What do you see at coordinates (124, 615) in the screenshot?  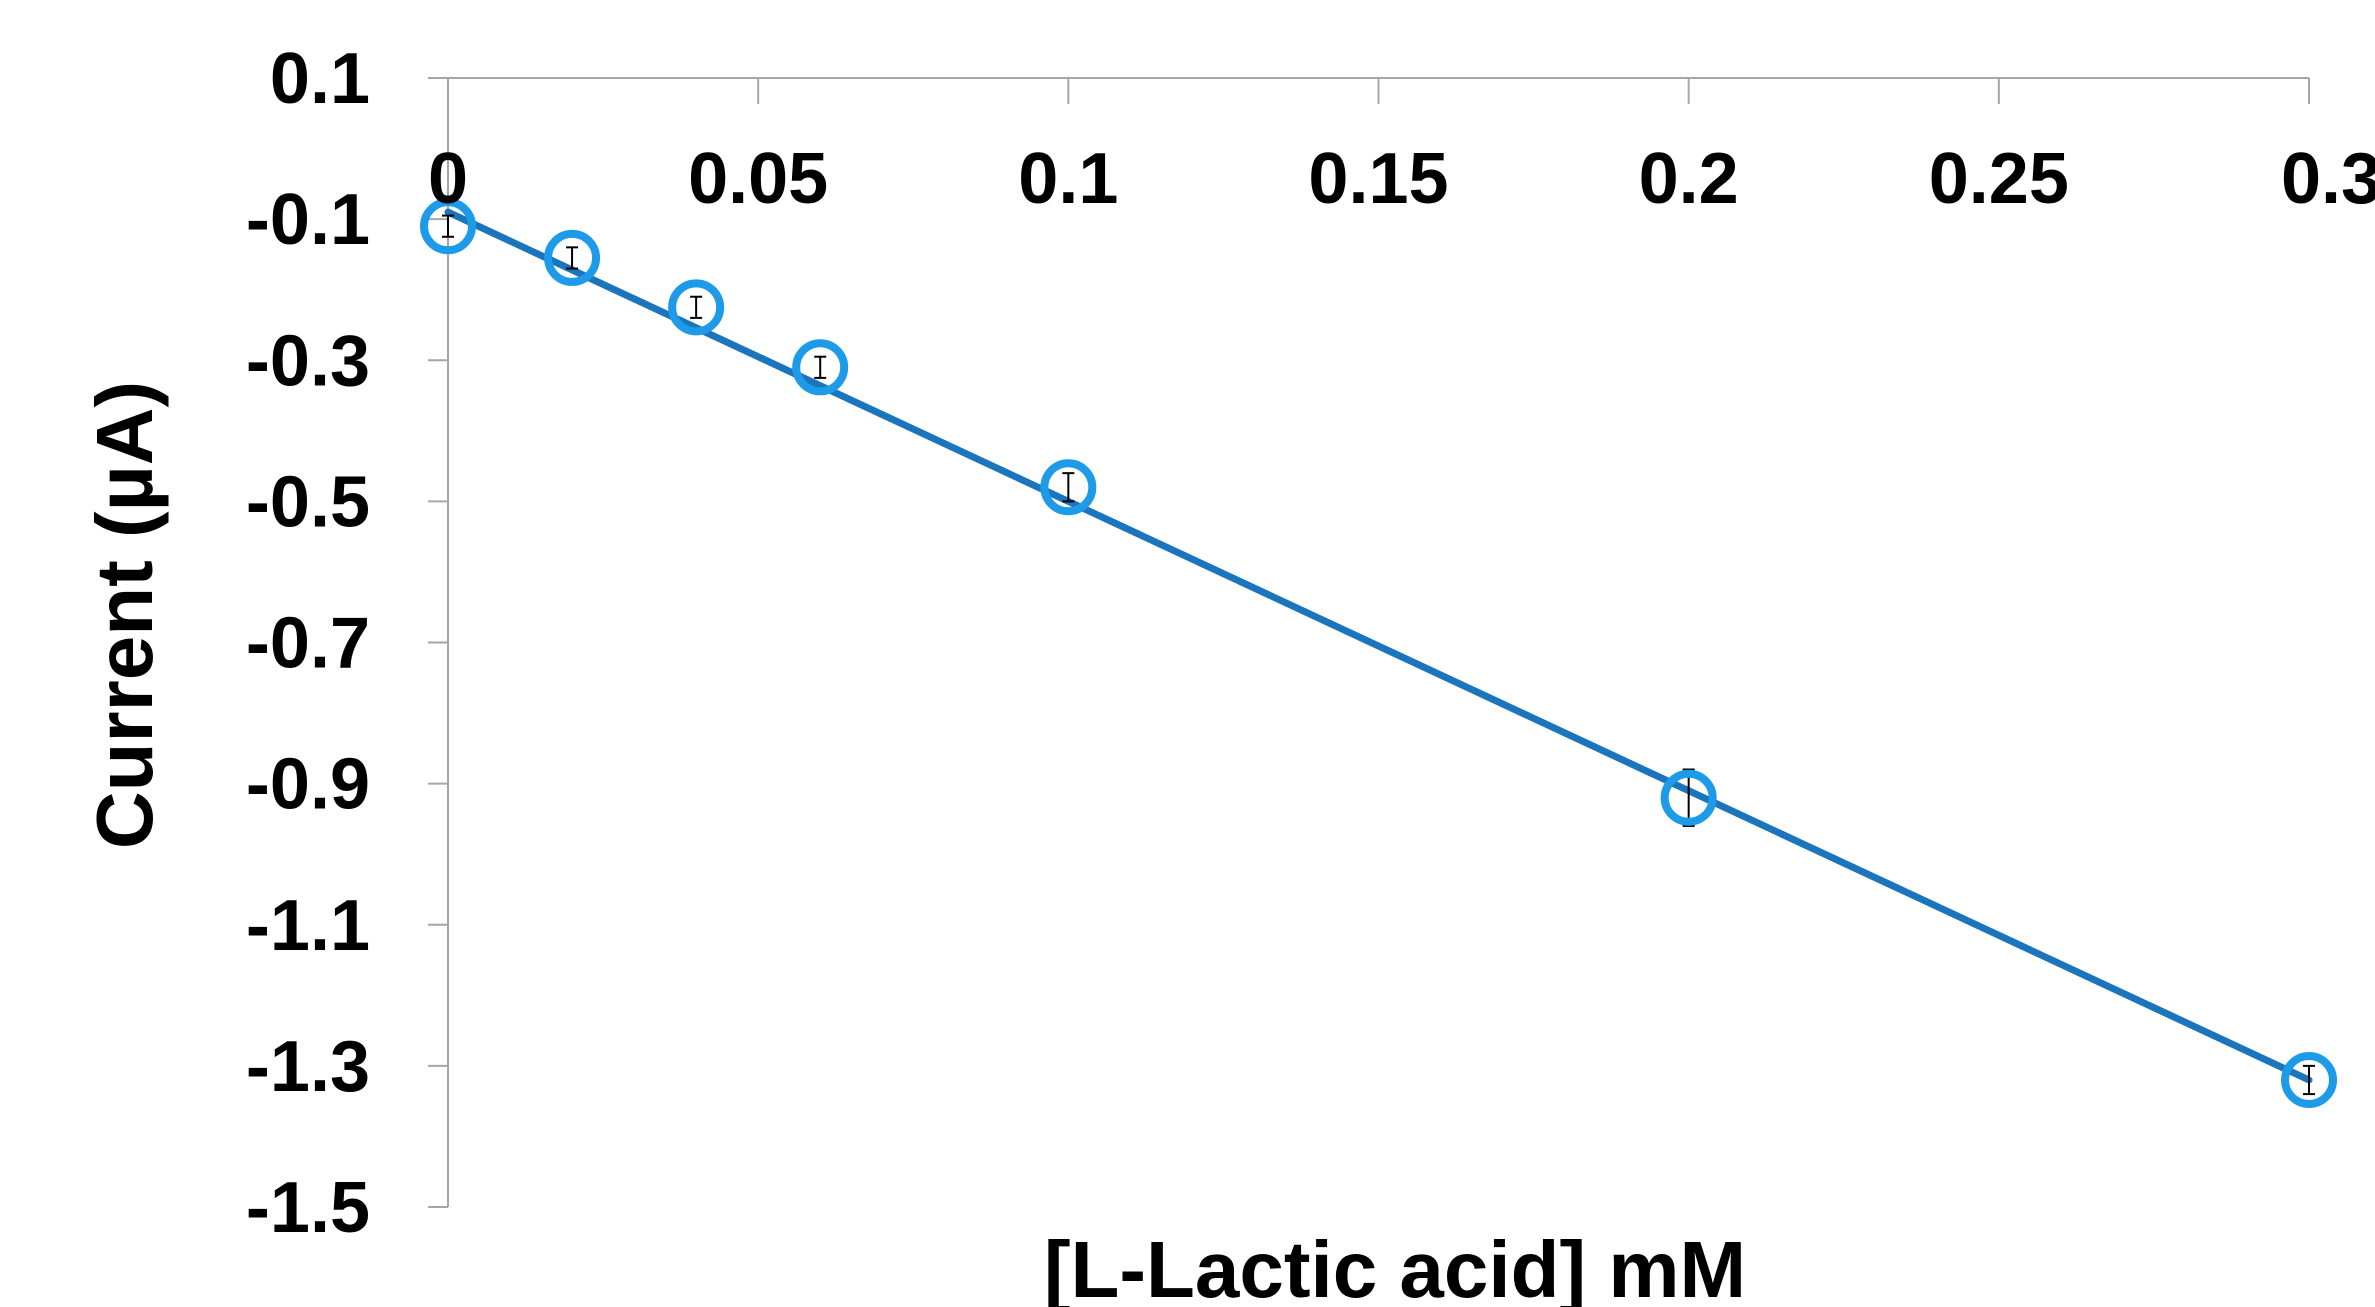 I see `y-axis-title: Current (µA)` at bounding box center [124, 615].